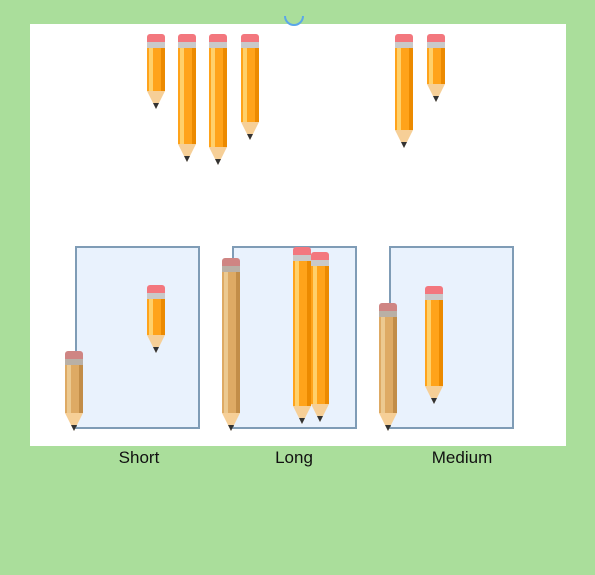 The image size is (595, 575). I want to click on bin-short, so click(137, 337).